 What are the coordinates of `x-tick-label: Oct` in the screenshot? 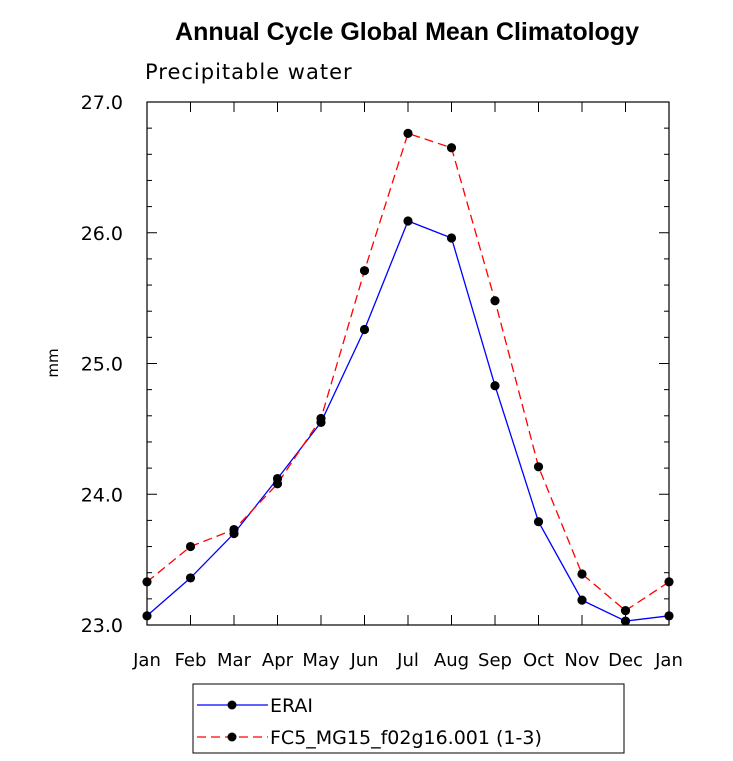 It's located at (538, 660).